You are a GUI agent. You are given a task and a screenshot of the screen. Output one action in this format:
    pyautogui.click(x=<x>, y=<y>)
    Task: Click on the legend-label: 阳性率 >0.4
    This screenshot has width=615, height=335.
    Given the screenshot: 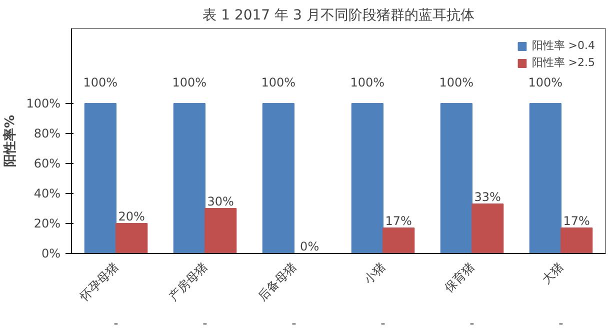 What is the action you would take?
    pyautogui.click(x=563, y=45)
    